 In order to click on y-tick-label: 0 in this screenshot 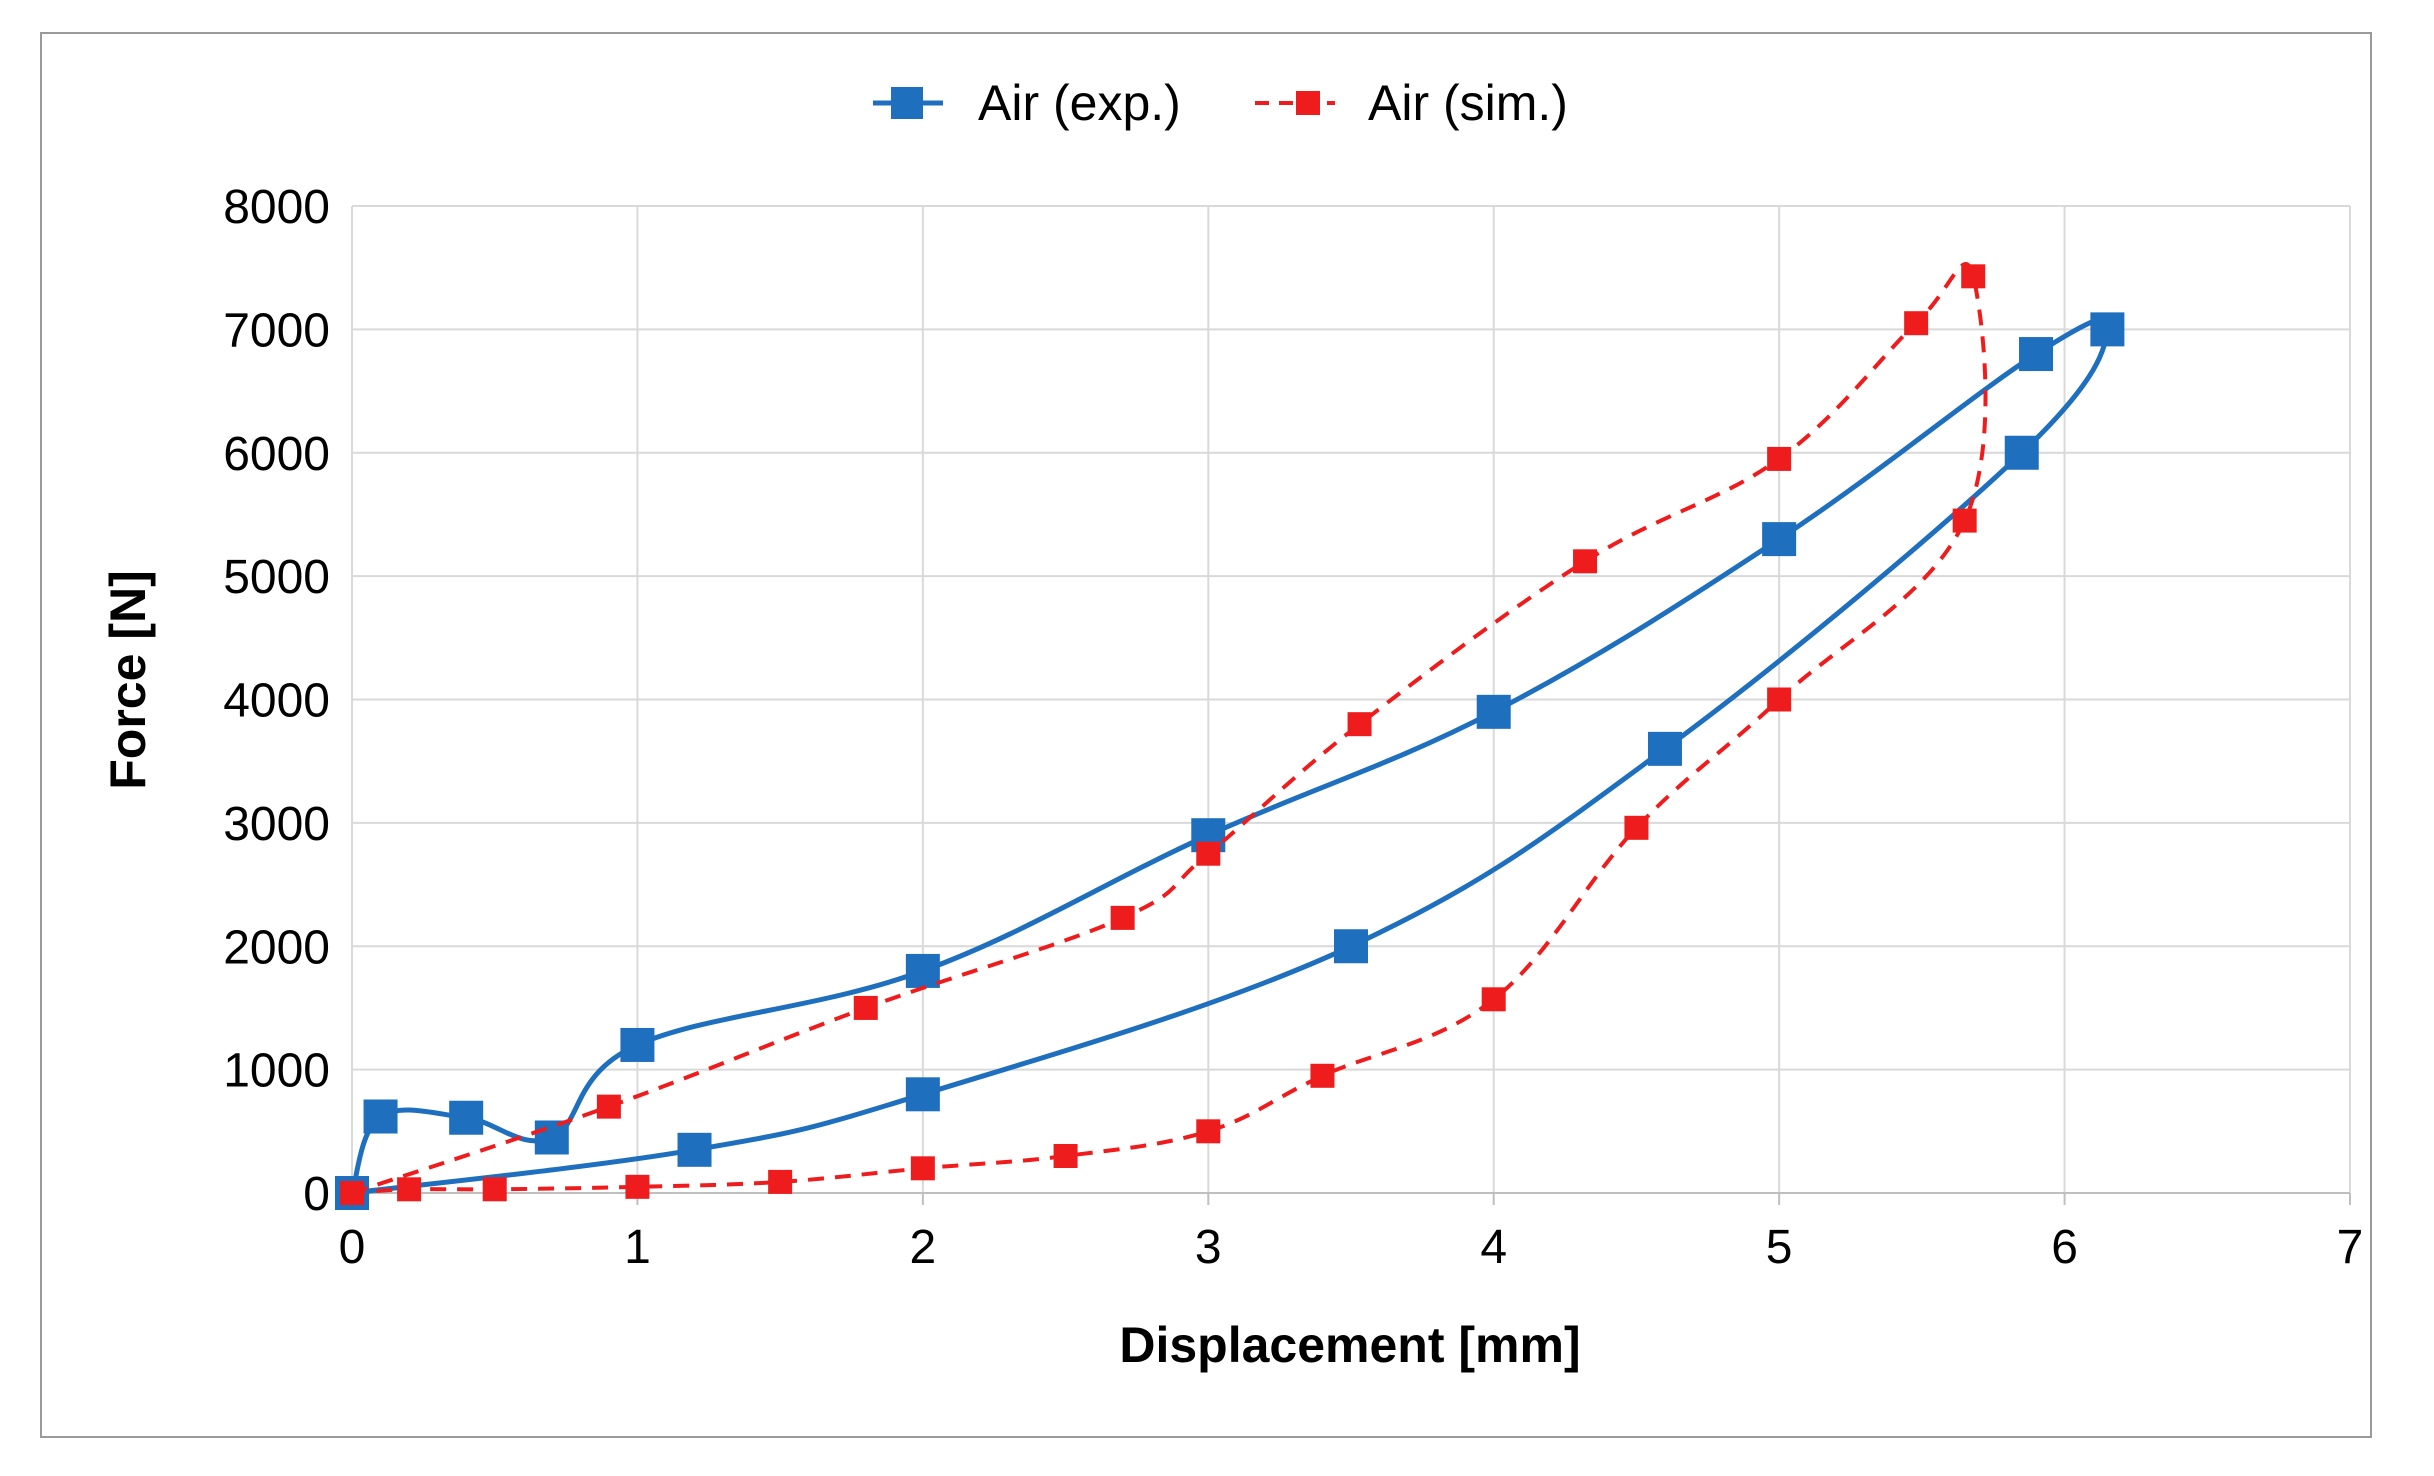, I will do `click(316, 1194)`.